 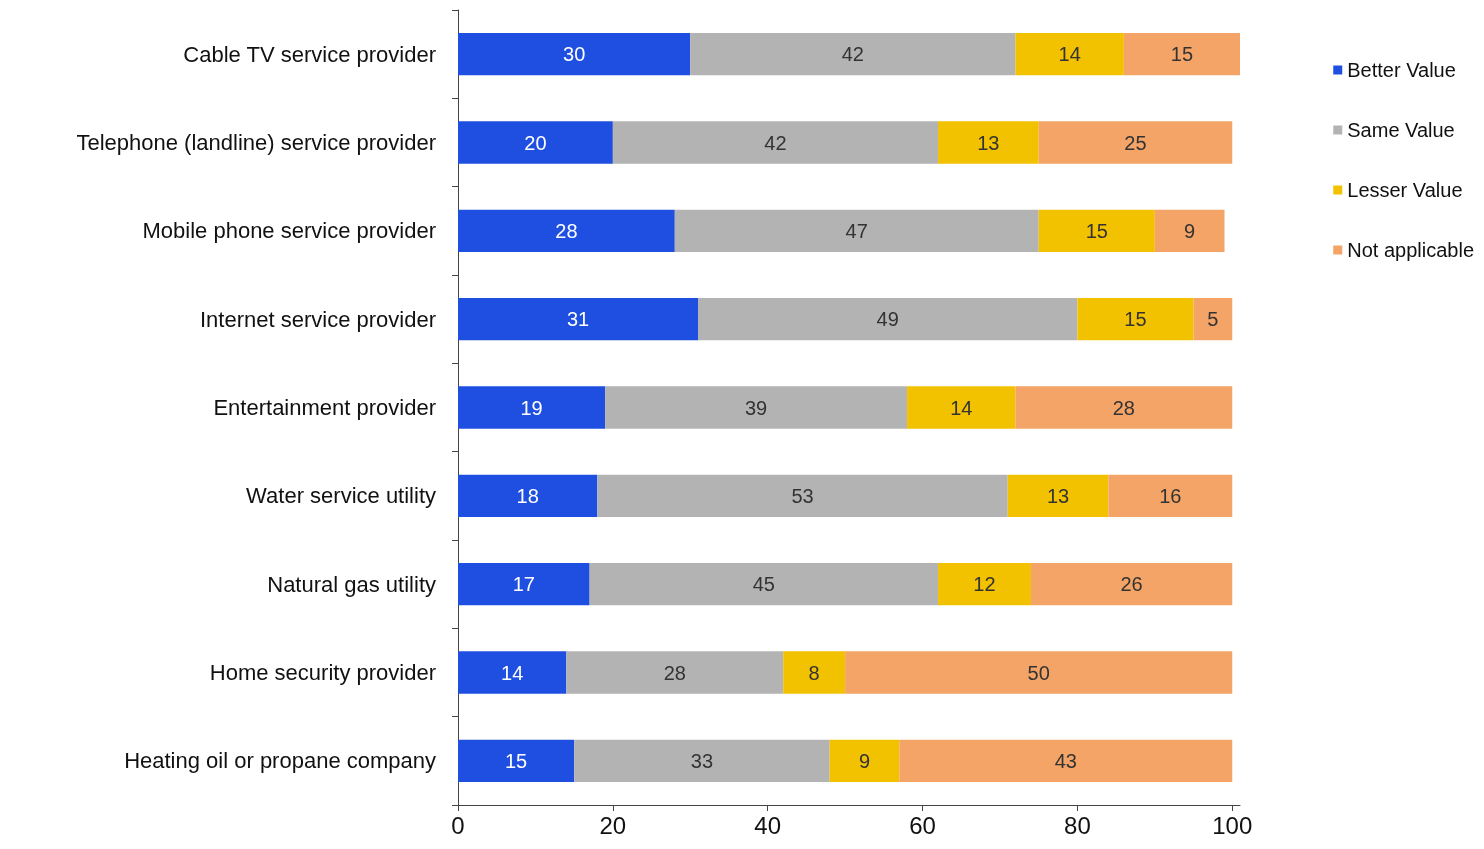 I want to click on y-tick-label: Natural gas utility, so click(x=351, y=584).